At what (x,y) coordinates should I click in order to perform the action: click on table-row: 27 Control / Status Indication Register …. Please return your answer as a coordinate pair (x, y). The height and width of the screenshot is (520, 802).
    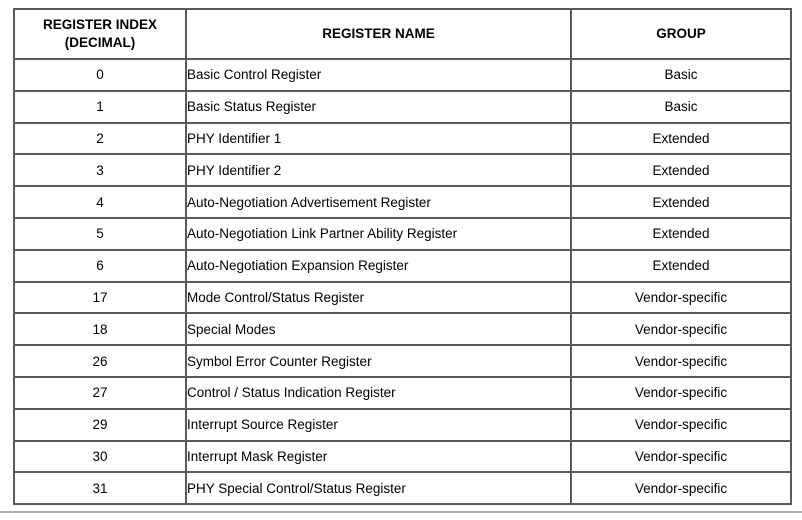
    Looking at the image, I should click on (402, 392).